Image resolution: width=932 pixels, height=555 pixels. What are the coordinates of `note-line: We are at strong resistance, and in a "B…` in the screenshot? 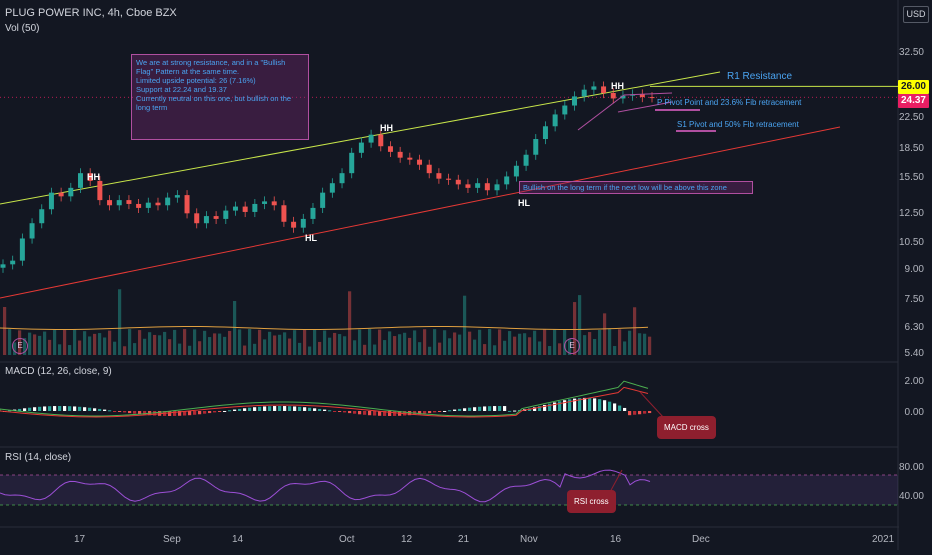 It's located at (211, 62).